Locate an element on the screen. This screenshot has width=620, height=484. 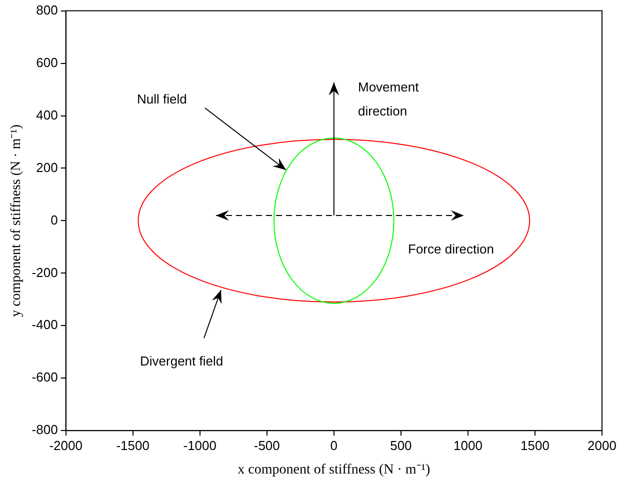
y-tick-label: 600 is located at coordinates (47, 62).